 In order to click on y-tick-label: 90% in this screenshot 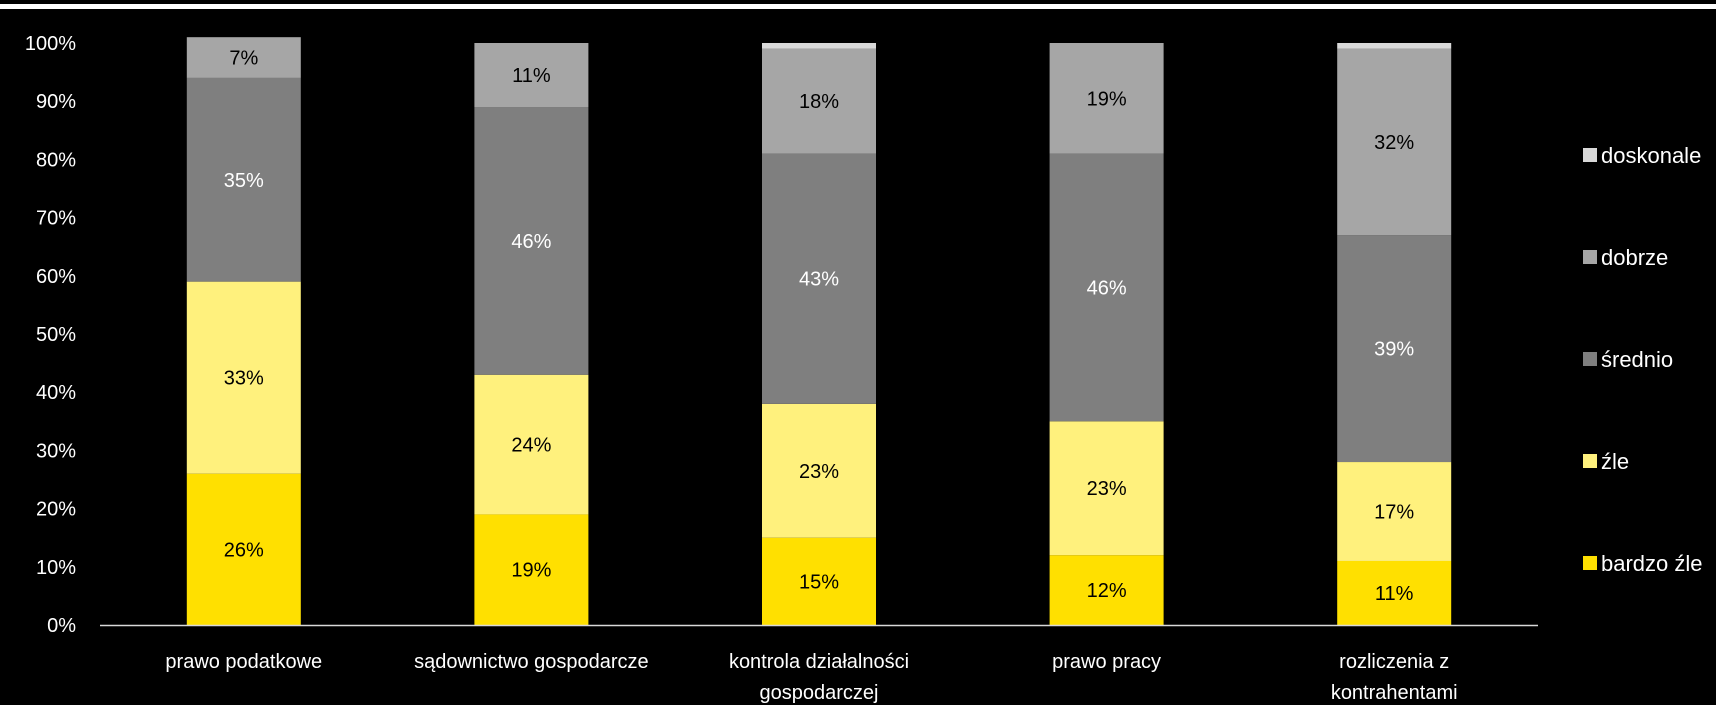, I will do `click(56, 102)`.